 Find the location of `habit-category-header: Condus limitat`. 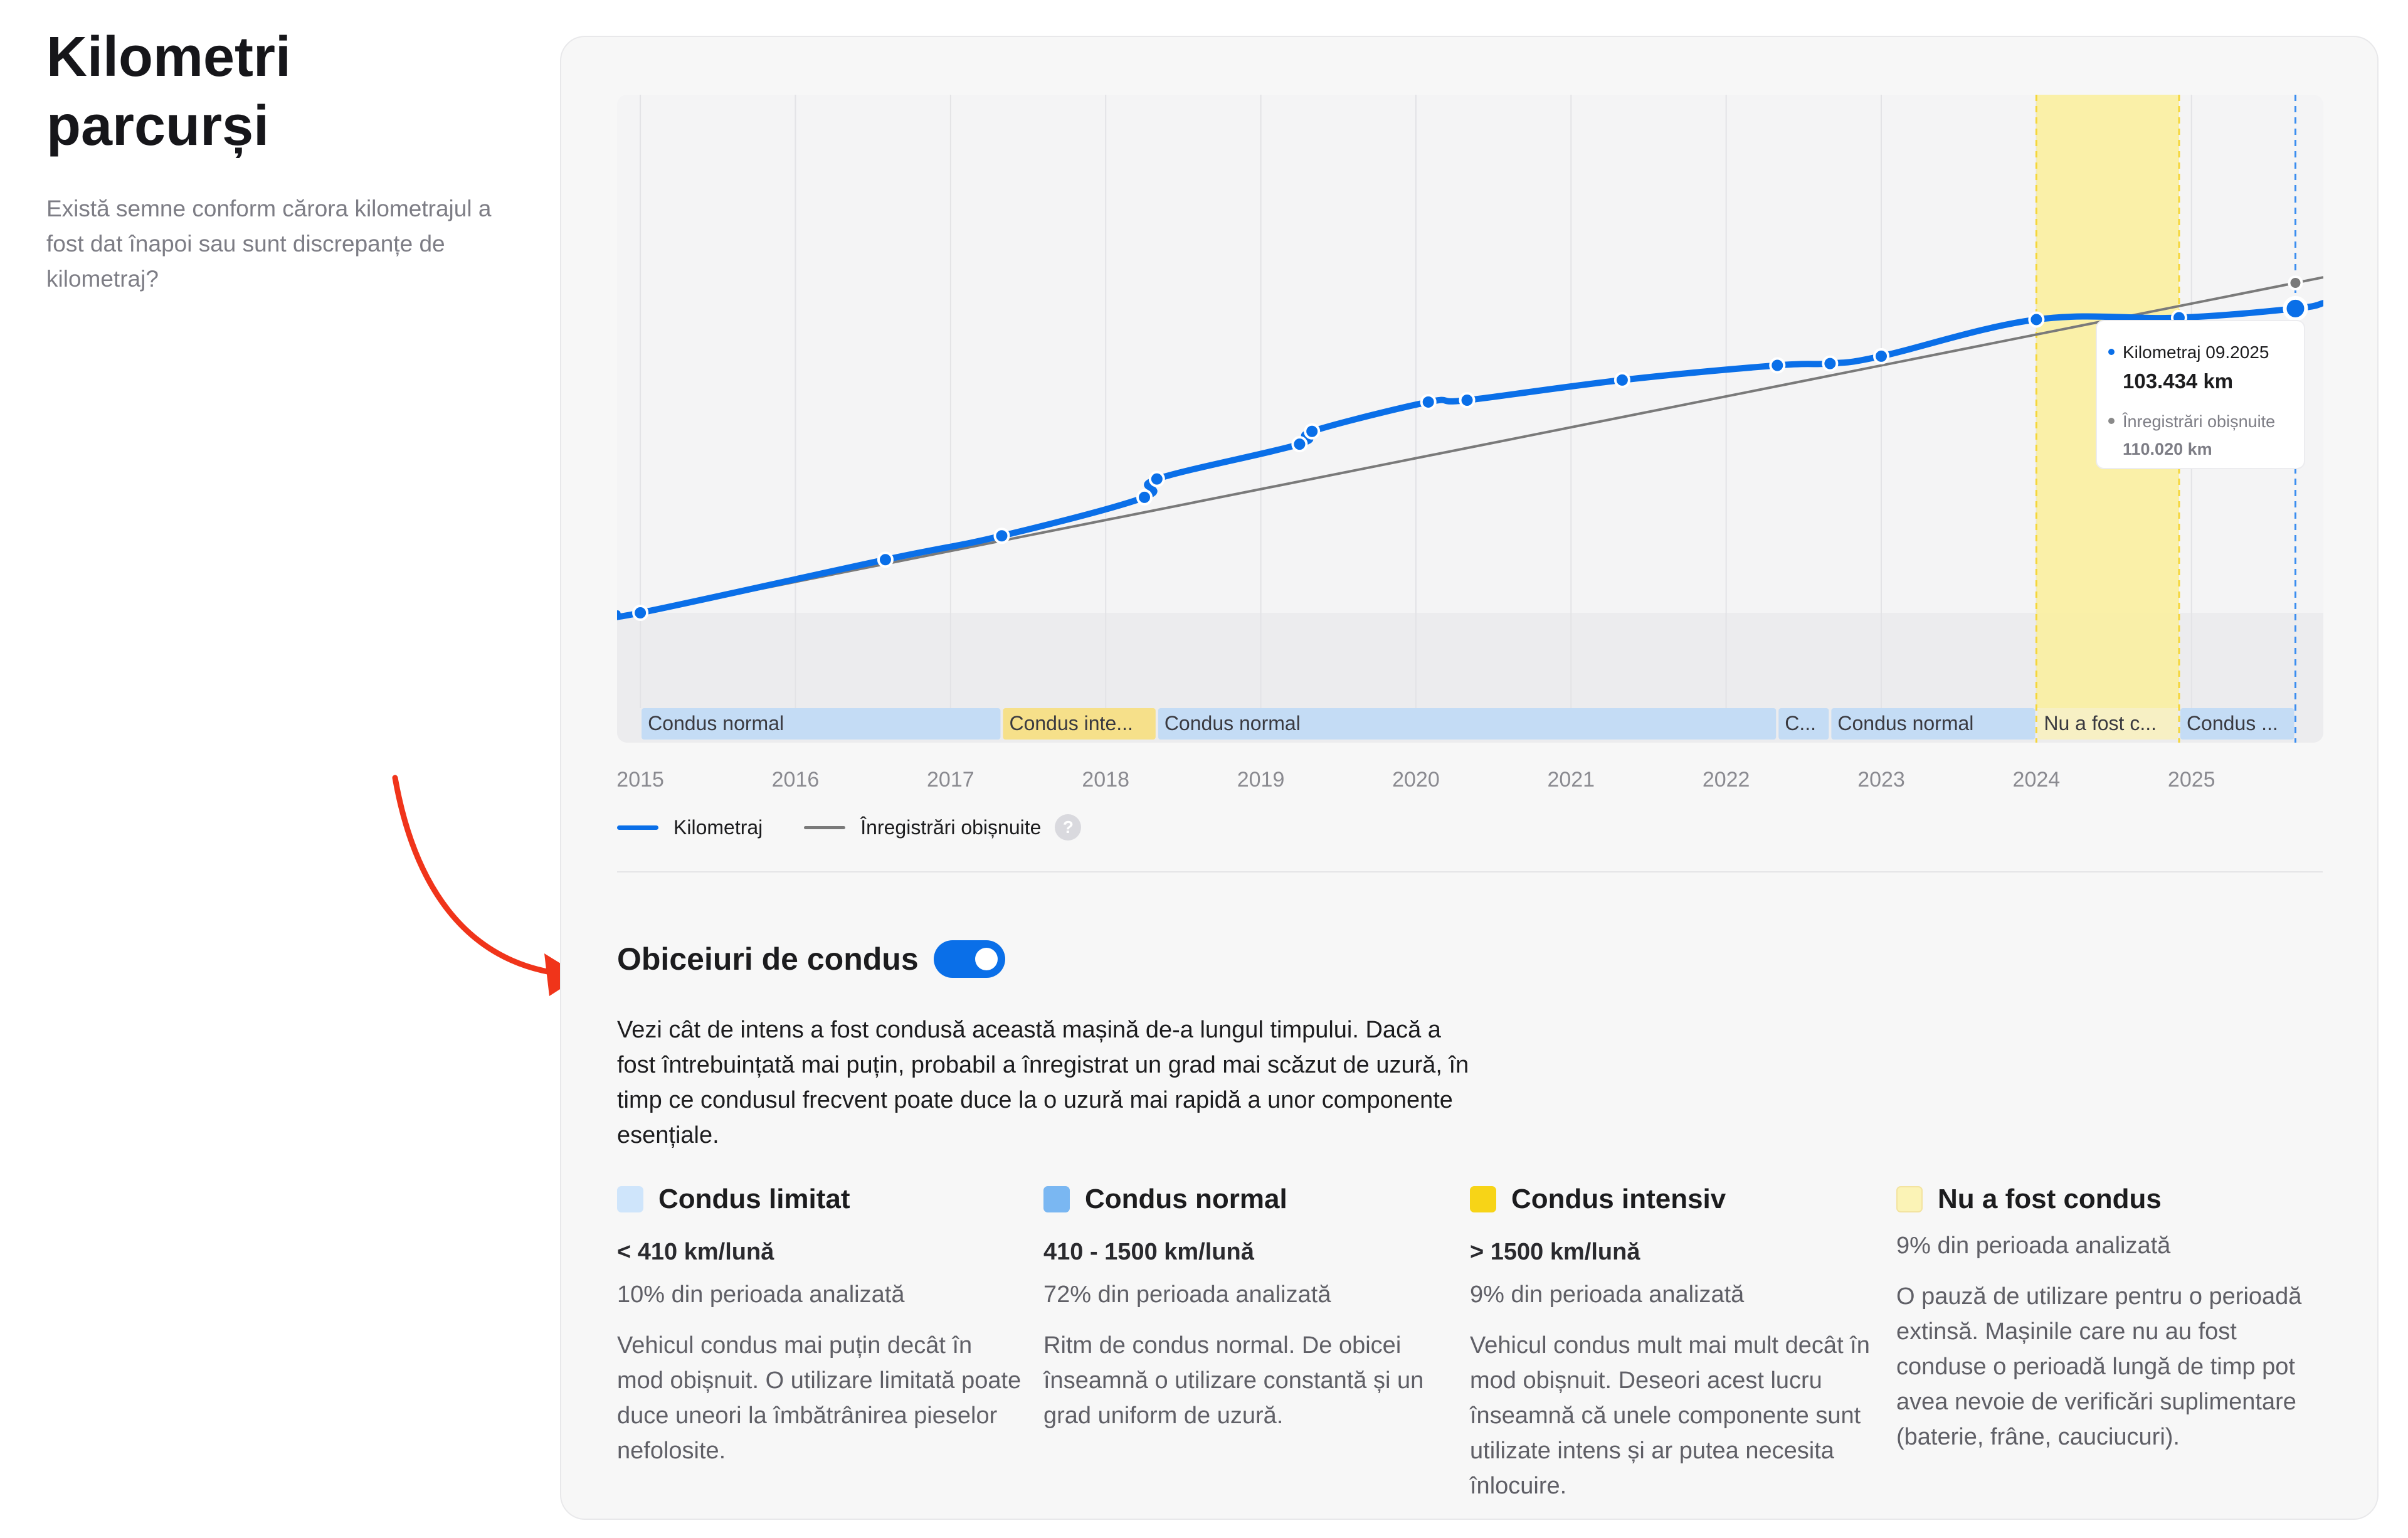

habit-category-header: Condus limitat is located at coordinates (830, 1199).